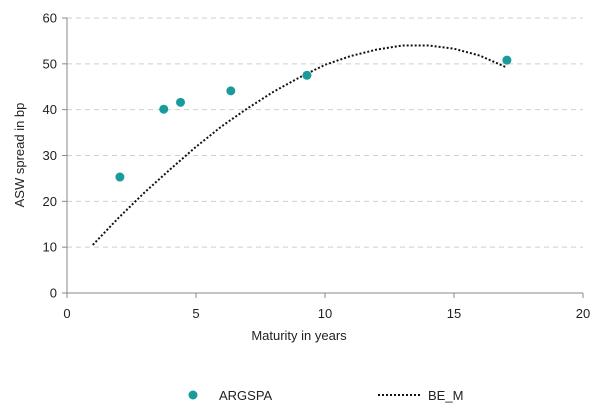 This screenshot has height=403, width=608. Describe the element at coordinates (325, 395) in the screenshot. I see `legend: ARGSPA BE_M` at that location.